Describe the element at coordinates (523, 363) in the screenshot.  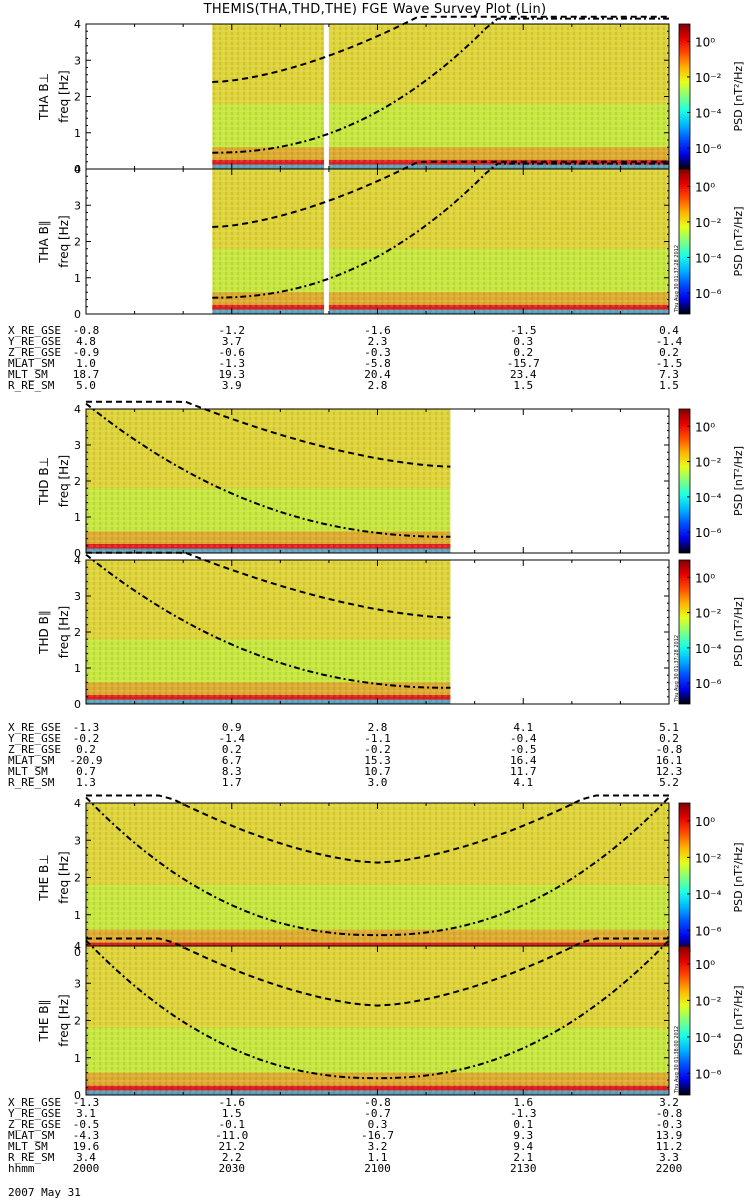
I see `ephemeris-value: -15.7` at that location.